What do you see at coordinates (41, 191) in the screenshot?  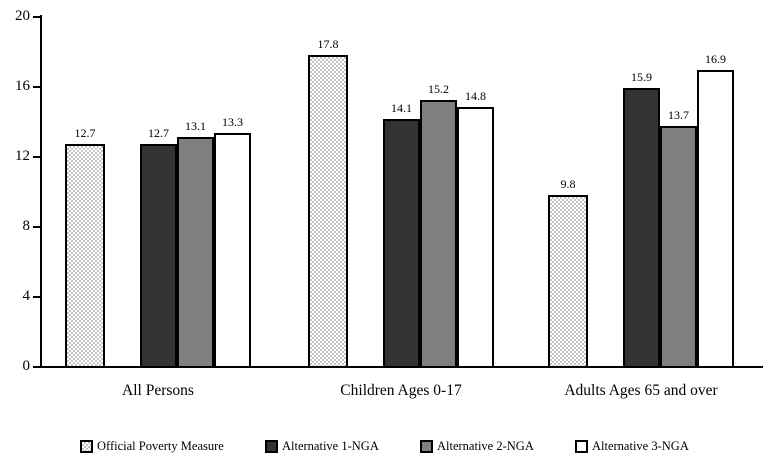 I see `y-axis-line` at bounding box center [41, 191].